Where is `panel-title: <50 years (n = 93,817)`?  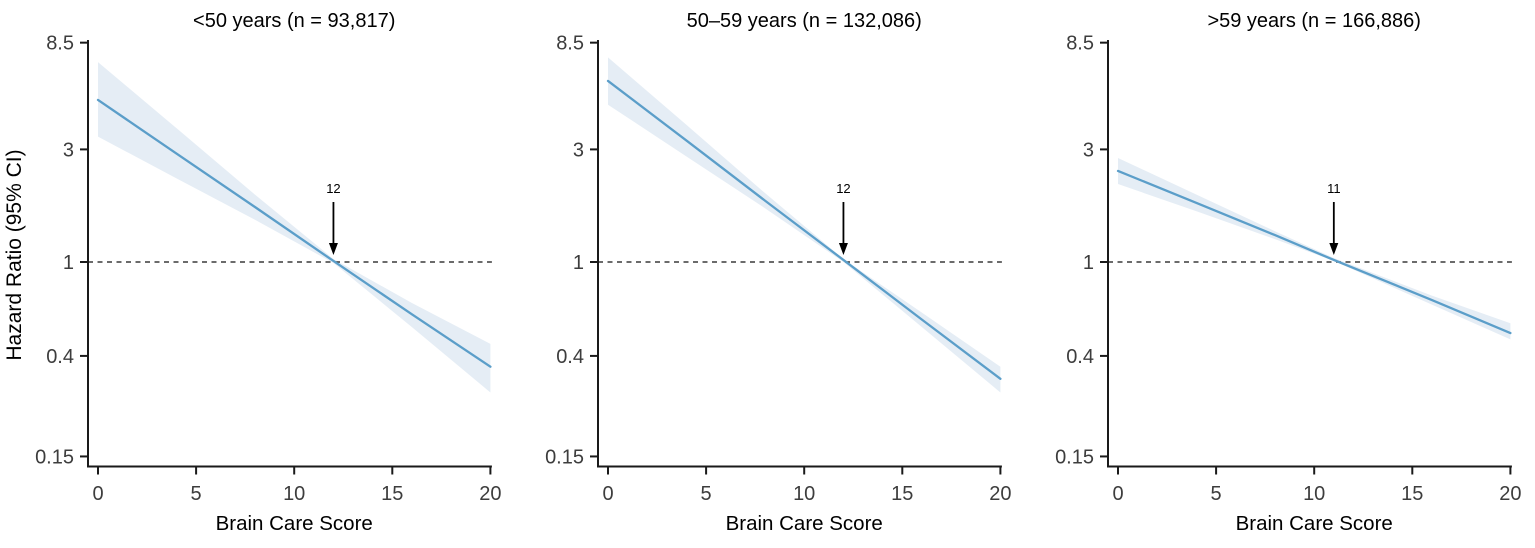 panel-title: <50 years (n = 93,817) is located at coordinates (294, 21).